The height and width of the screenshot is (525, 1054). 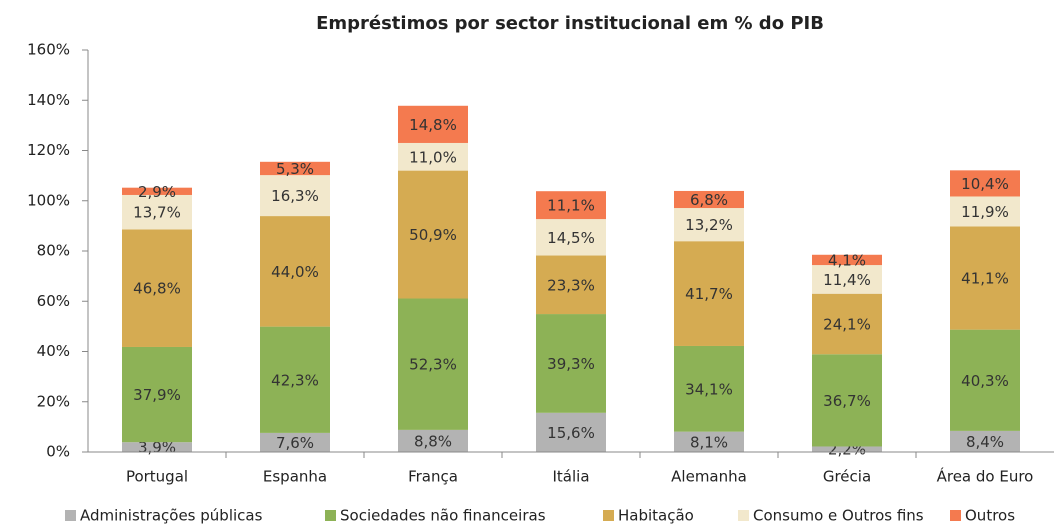 I want to click on data-label: 42,3%, so click(x=295, y=380).